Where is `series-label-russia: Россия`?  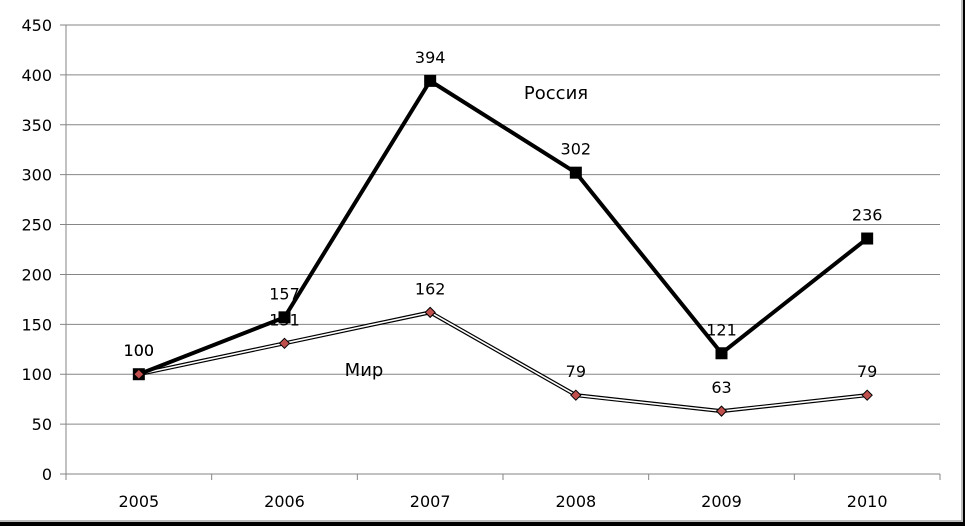
series-label-russia: Россия is located at coordinates (556, 93).